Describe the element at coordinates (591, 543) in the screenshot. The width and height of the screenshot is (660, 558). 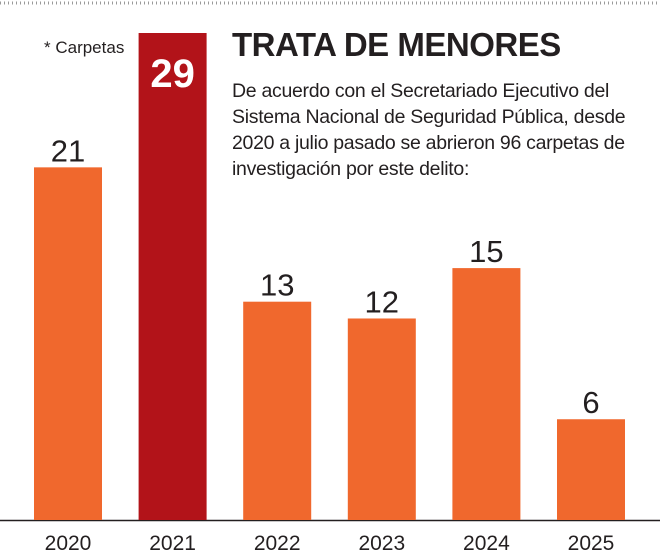
I see `x-tick-label-2025: 2025` at that location.